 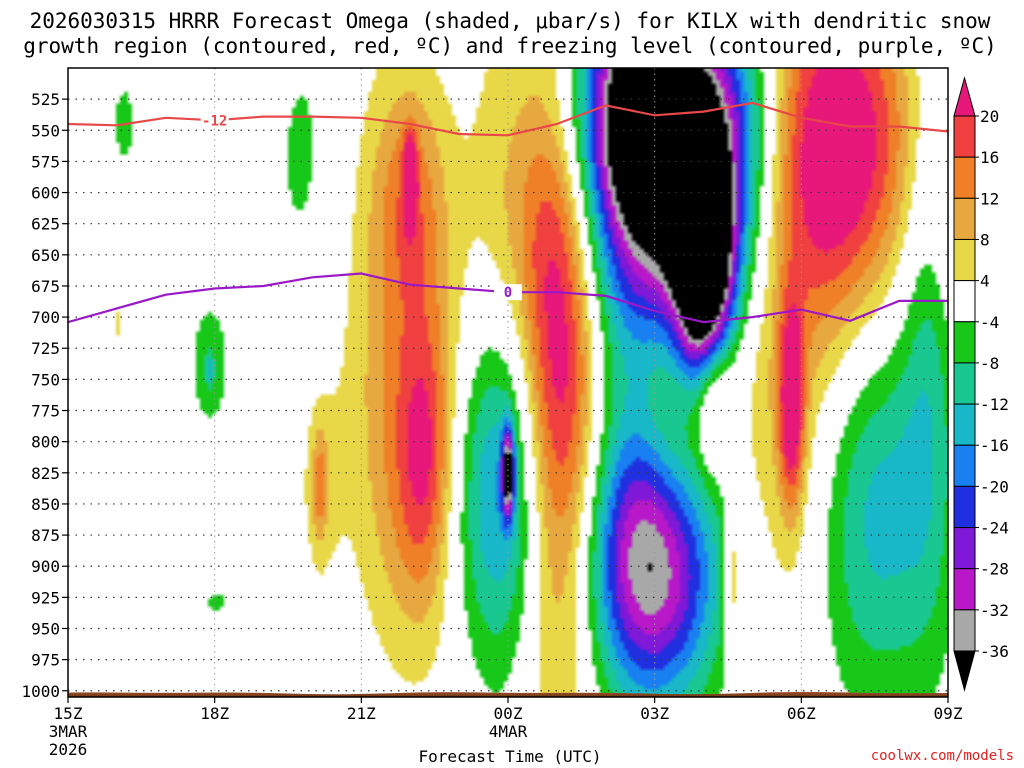 What do you see at coordinates (964, 96) in the screenshot?
I see `colorbar-cap-top` at bounding box center [964, 96].